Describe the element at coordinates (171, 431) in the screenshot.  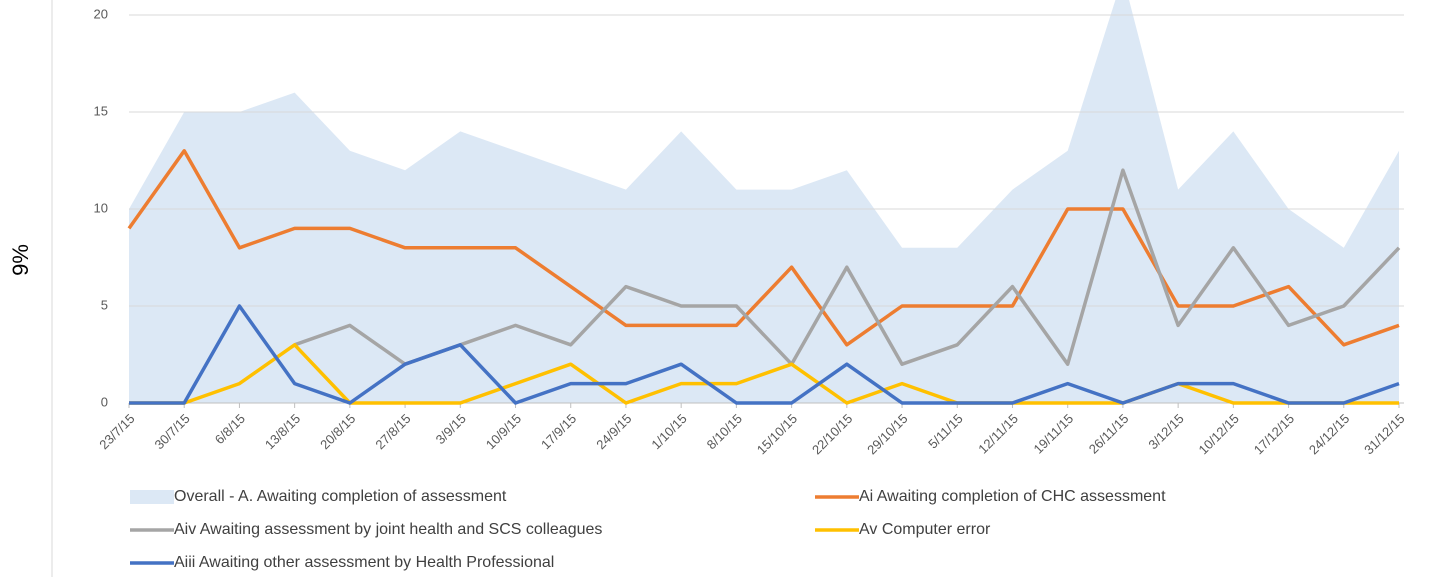
I see `x-tick-label: 30/7/15` at that location.